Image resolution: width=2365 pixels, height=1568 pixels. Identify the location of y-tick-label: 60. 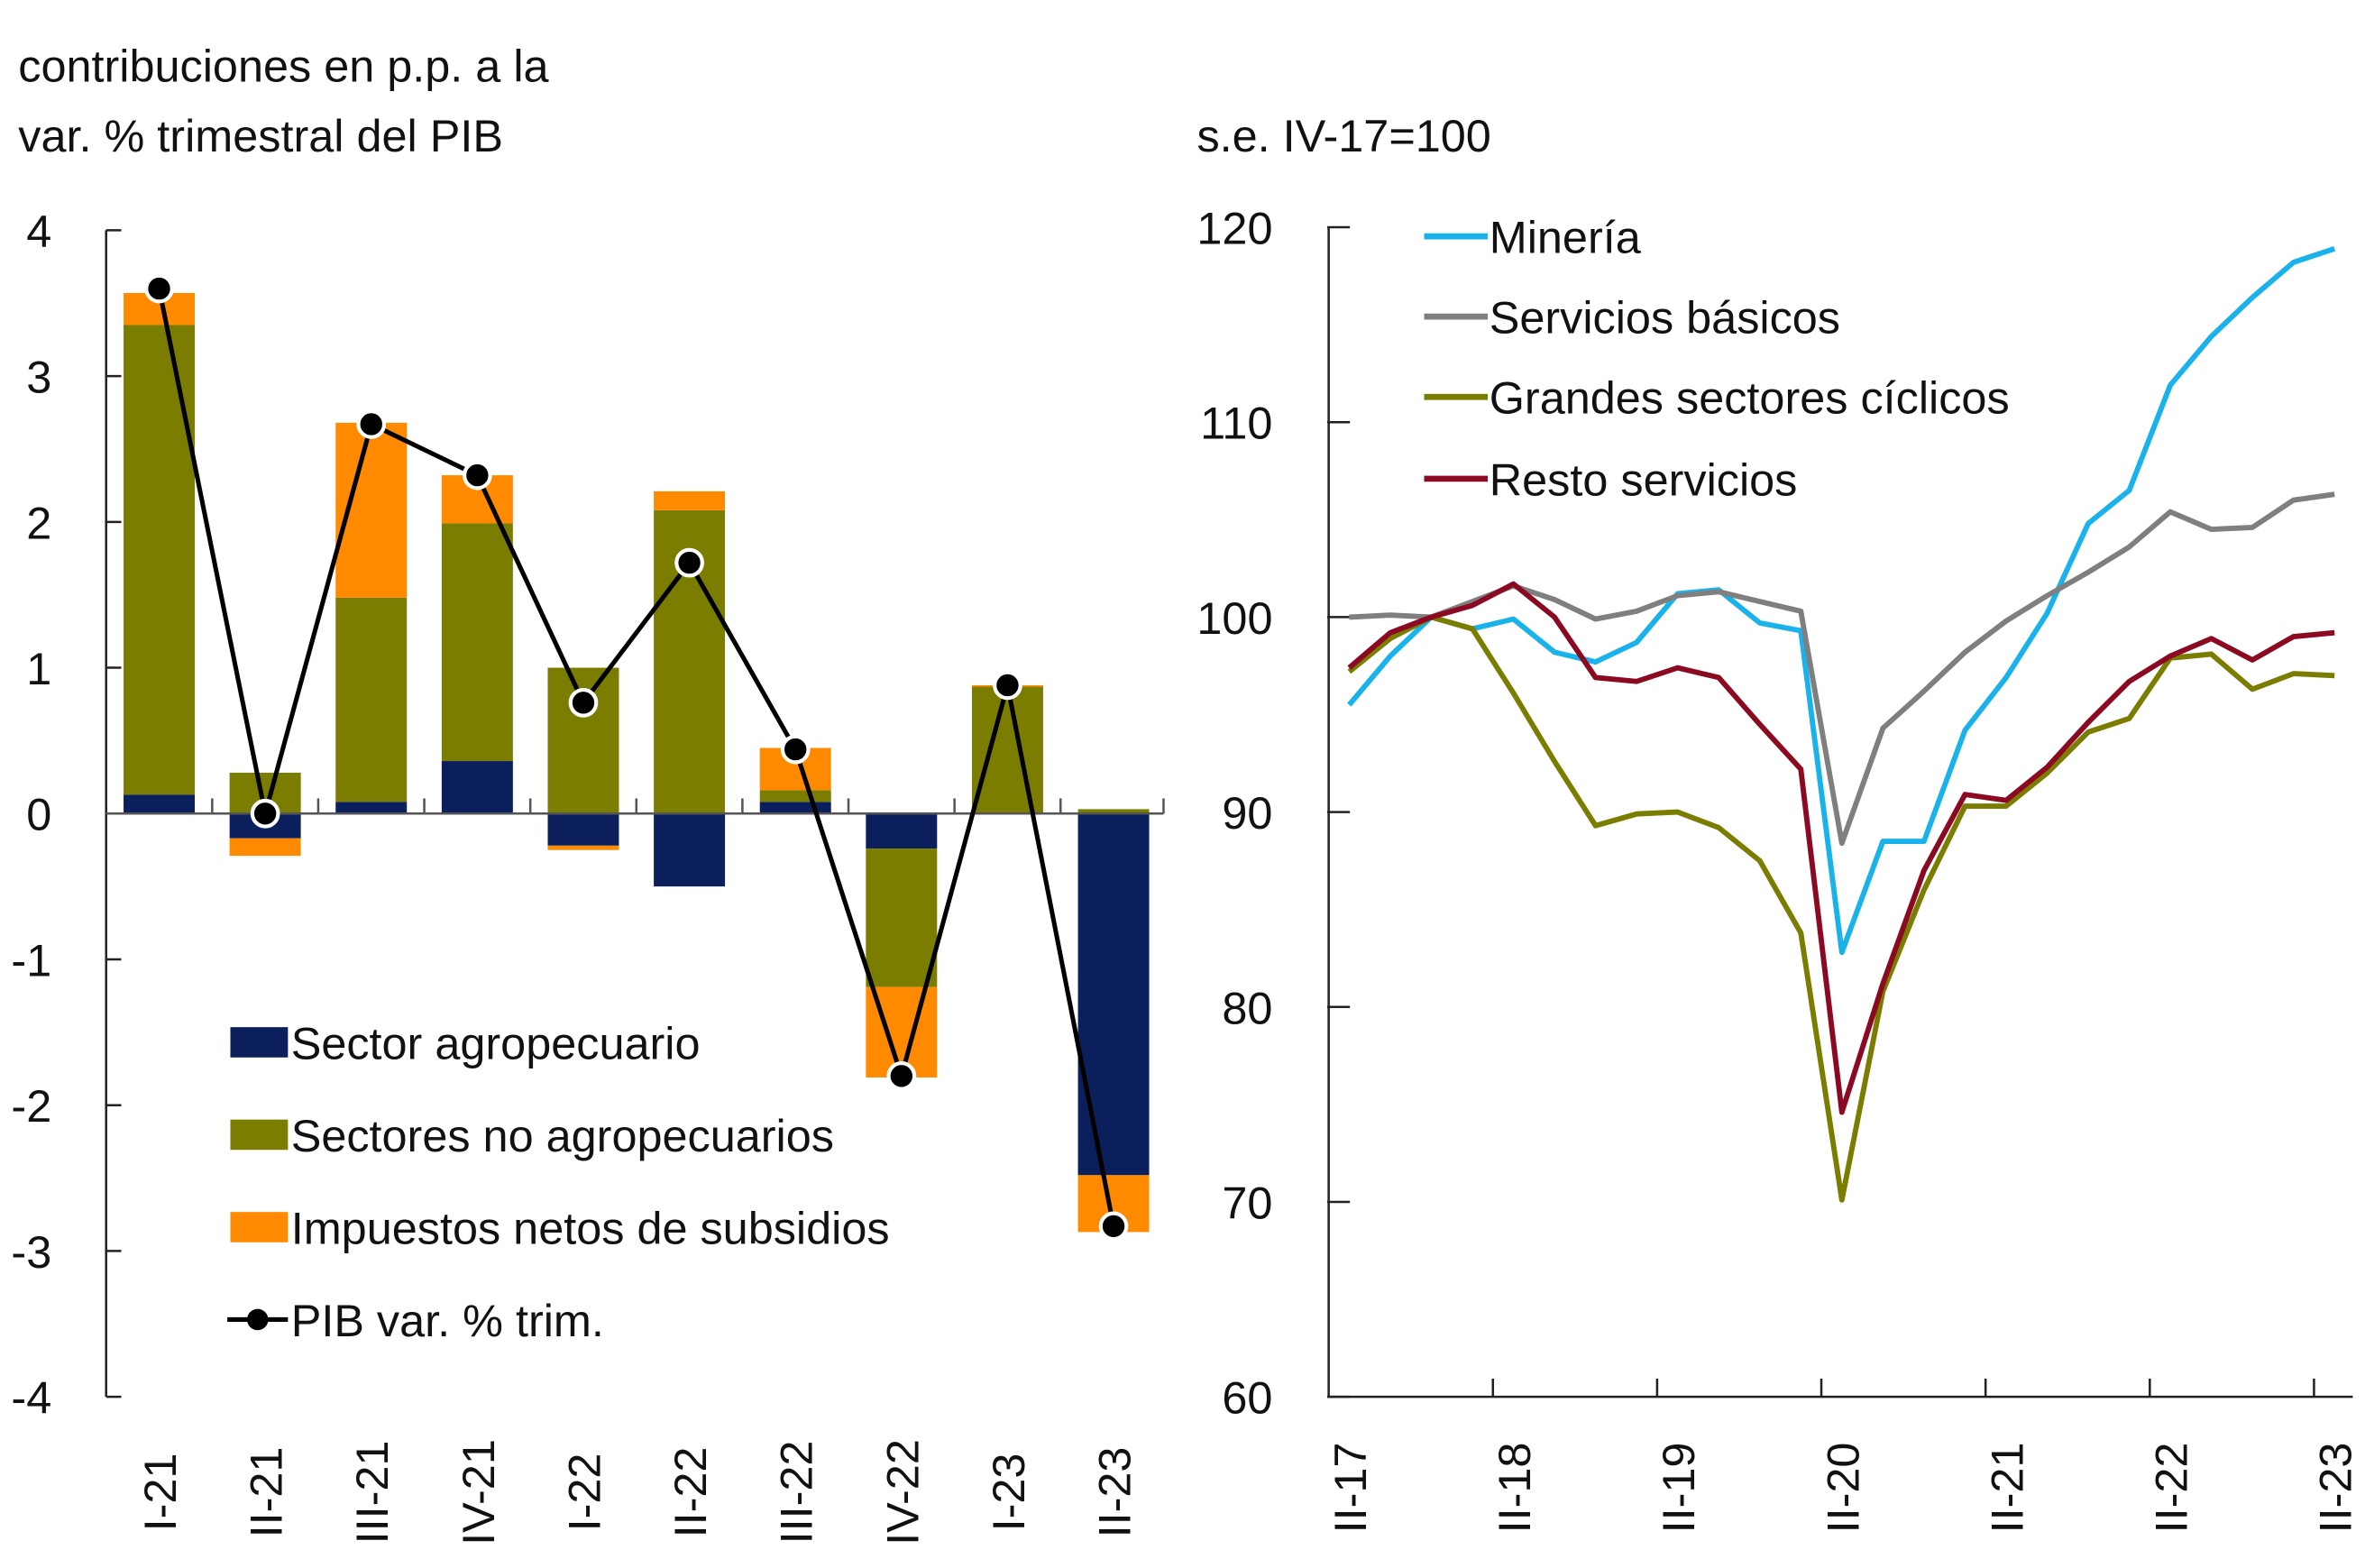
(1247, 1398).